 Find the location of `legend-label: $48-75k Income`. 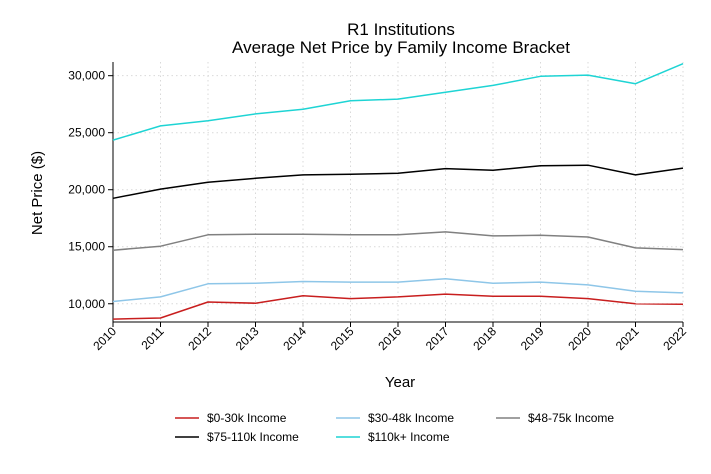

legend-label: $48-75k Income is located at coordinates (571, 418).